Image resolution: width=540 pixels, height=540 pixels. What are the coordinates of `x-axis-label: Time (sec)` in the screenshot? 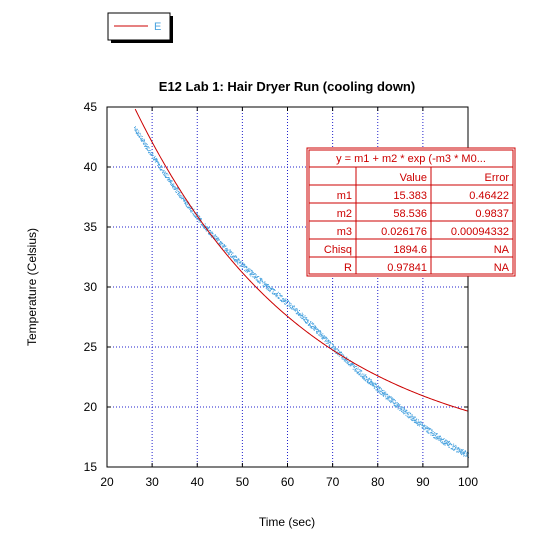 It's located at (287, 522).